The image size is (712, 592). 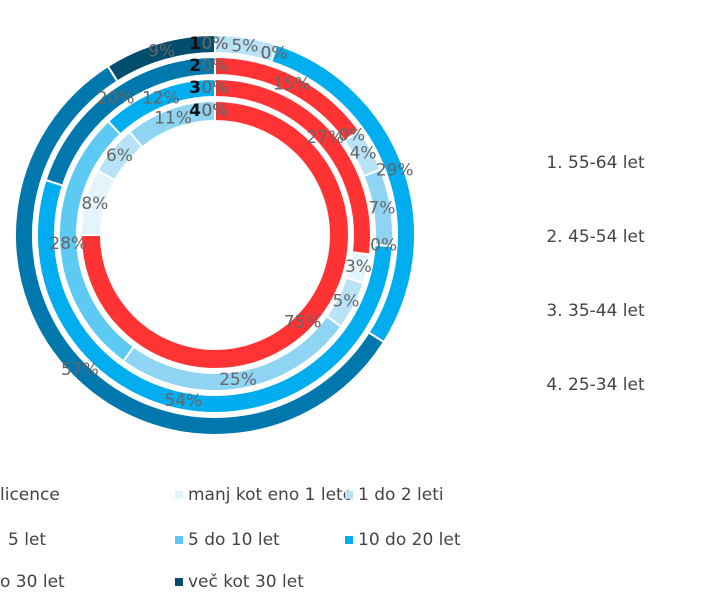 What do you see at coordinates (238, 380) in the screenshot?
I see `data-label: 25%` at bounding box center [238, 380].